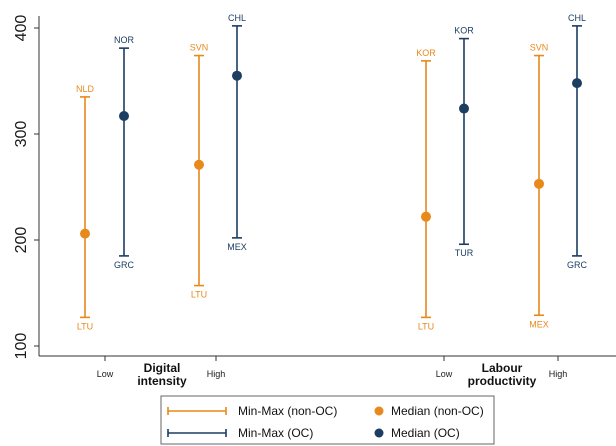 The image size is (616, 446). I want to click on legend-label: Min-Max (non-OC), so click(287, 411).